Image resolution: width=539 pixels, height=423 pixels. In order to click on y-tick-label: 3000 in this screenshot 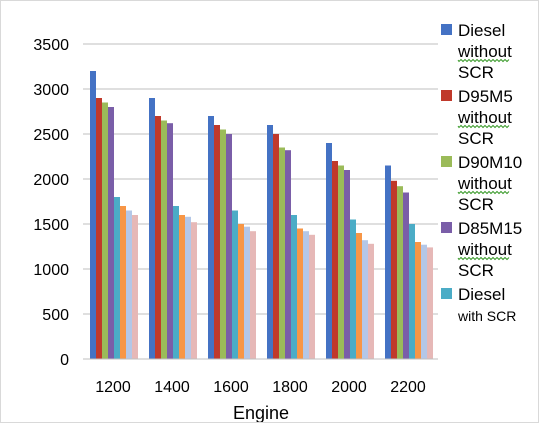, I will do `click(51, 90)`.